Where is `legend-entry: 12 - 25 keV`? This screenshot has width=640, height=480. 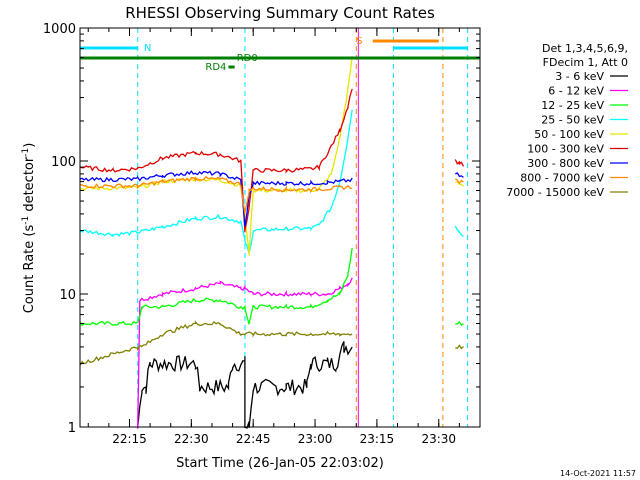
legend-entry: 12 - 25 keV is located at coordinates (572, 105).